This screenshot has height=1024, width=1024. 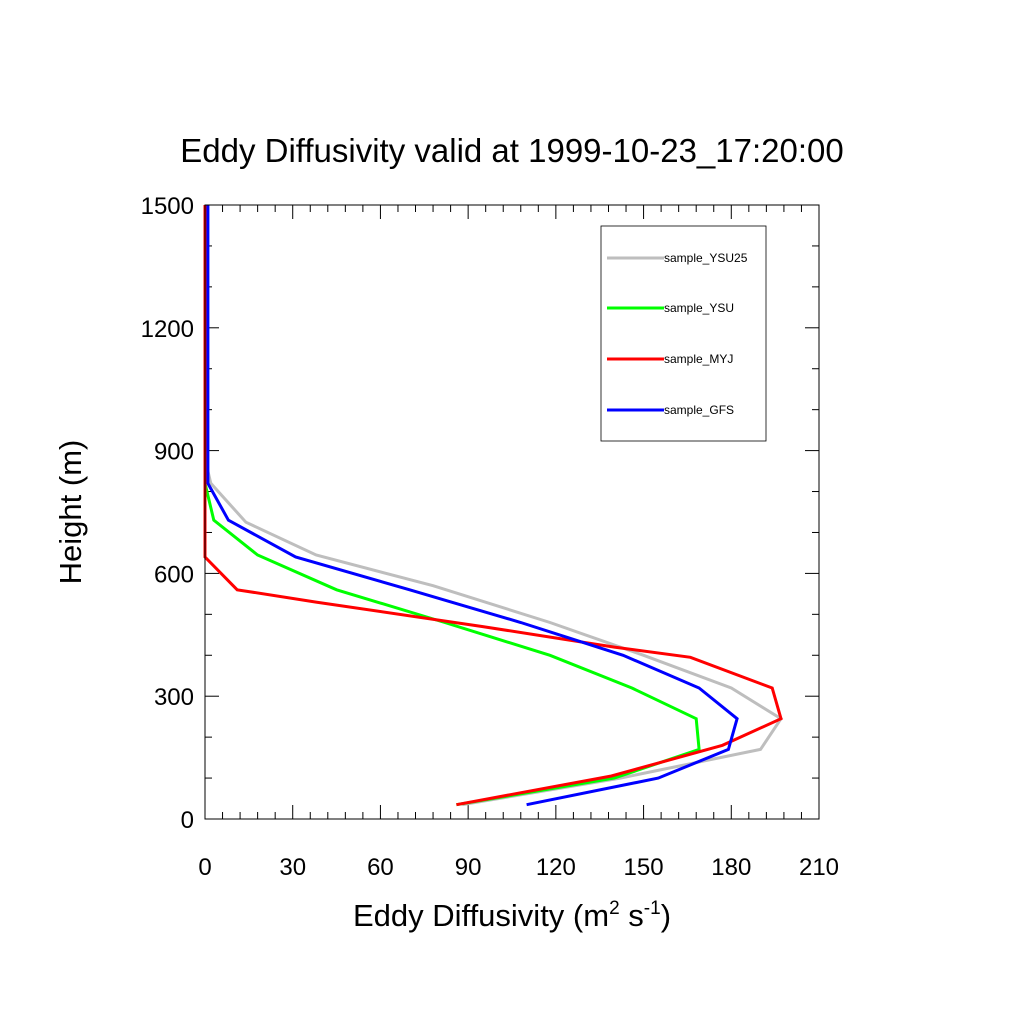 What do you see at coordinates (556, 867) in the screenshot?
I see `x-tick-label: 120` at bounding box center [556, 867].